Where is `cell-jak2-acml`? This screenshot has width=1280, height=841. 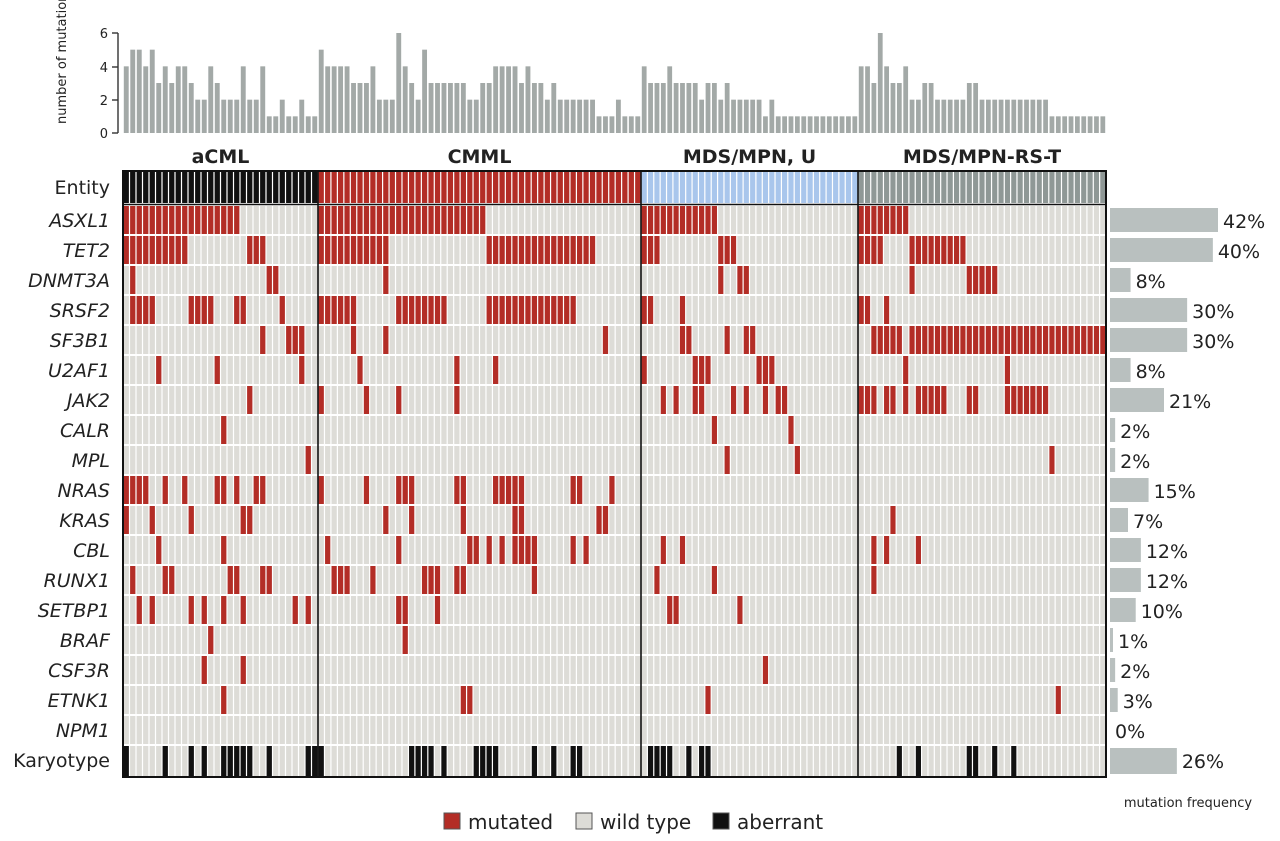
cell-jak2-acml is located at coordinates (237, 400).